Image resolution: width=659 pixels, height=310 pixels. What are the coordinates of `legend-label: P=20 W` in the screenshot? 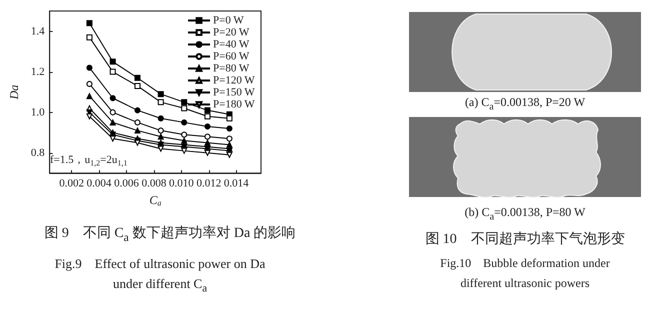 It's located at (231, 32).